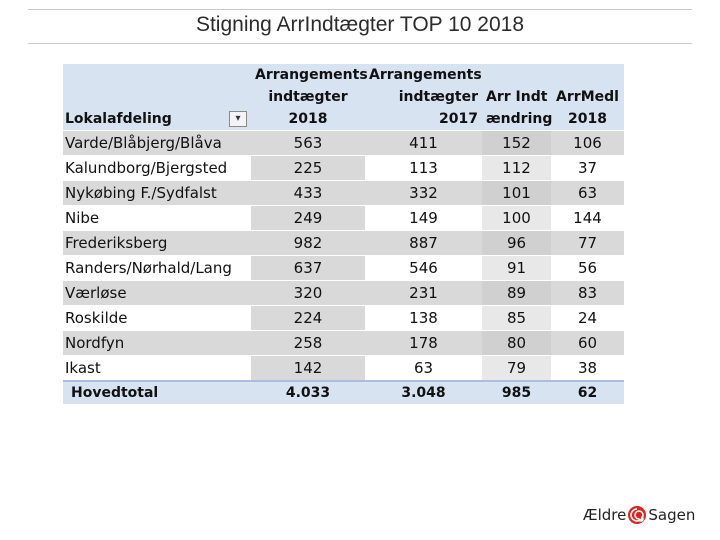  Describe the element at coordinates (423, 193) in the screenshot. I see `cell-indtaegter-2017: 332` at that location.